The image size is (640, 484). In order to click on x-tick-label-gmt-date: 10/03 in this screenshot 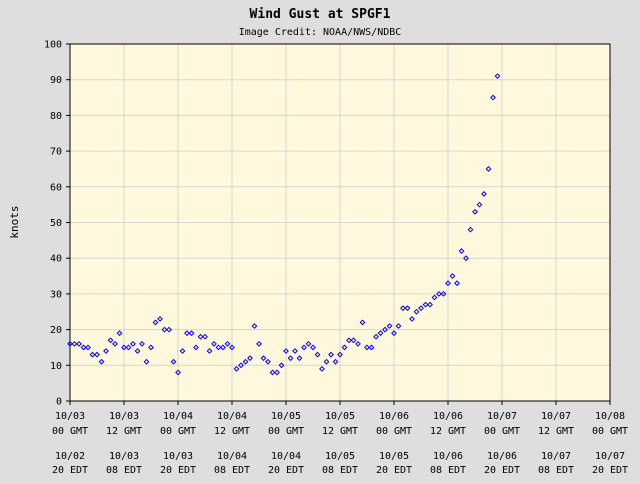, I will do `click(124, 416)`.